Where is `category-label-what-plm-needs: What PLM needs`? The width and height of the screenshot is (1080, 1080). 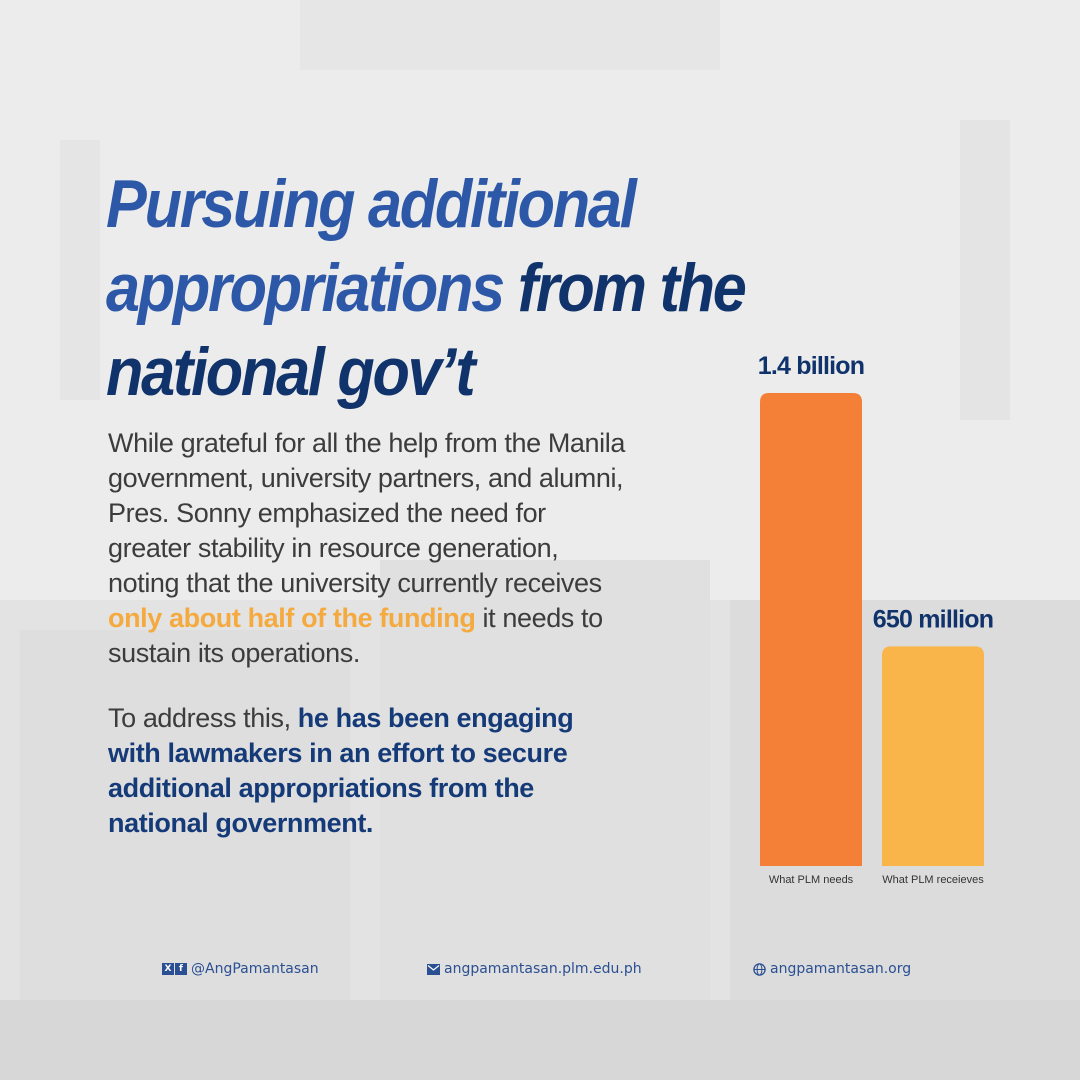
category-label-what-plm-needs: What PLM needs is located at coordinates (811, 880).